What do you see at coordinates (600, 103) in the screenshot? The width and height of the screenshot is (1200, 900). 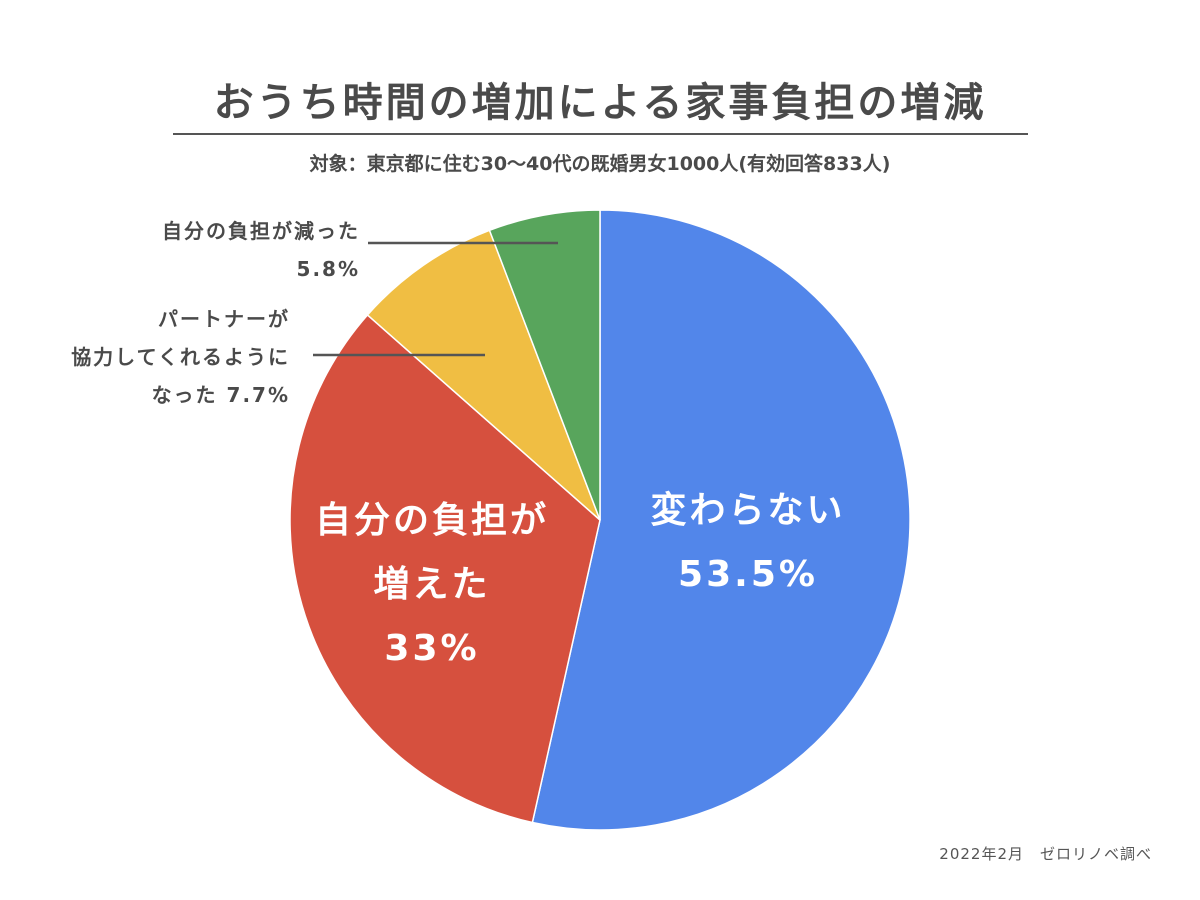 I see `chart-title: おうち時間の増加による家事負担の増減` at bounding box center [600, 103].